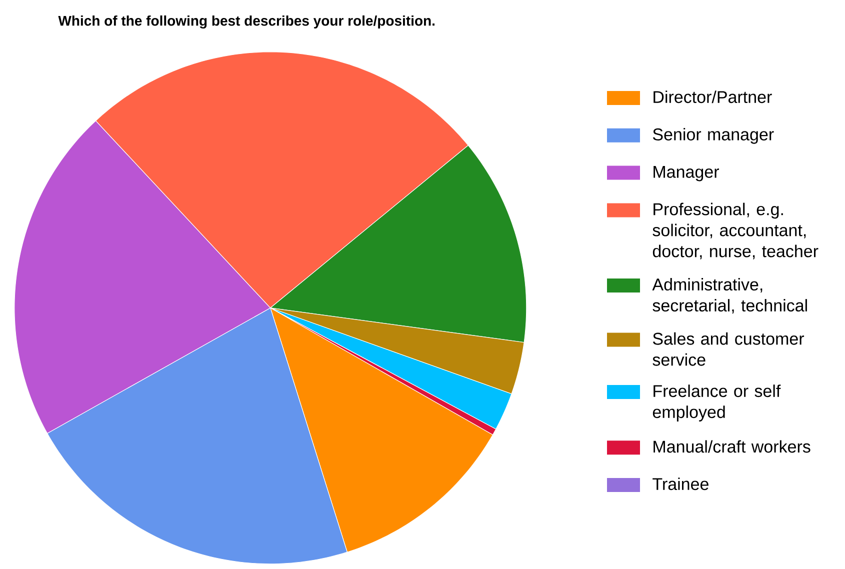 The width and height of the screenshot is (845, 569). I want to click on legend-label: Freelance or self employed, so click(716, 403).